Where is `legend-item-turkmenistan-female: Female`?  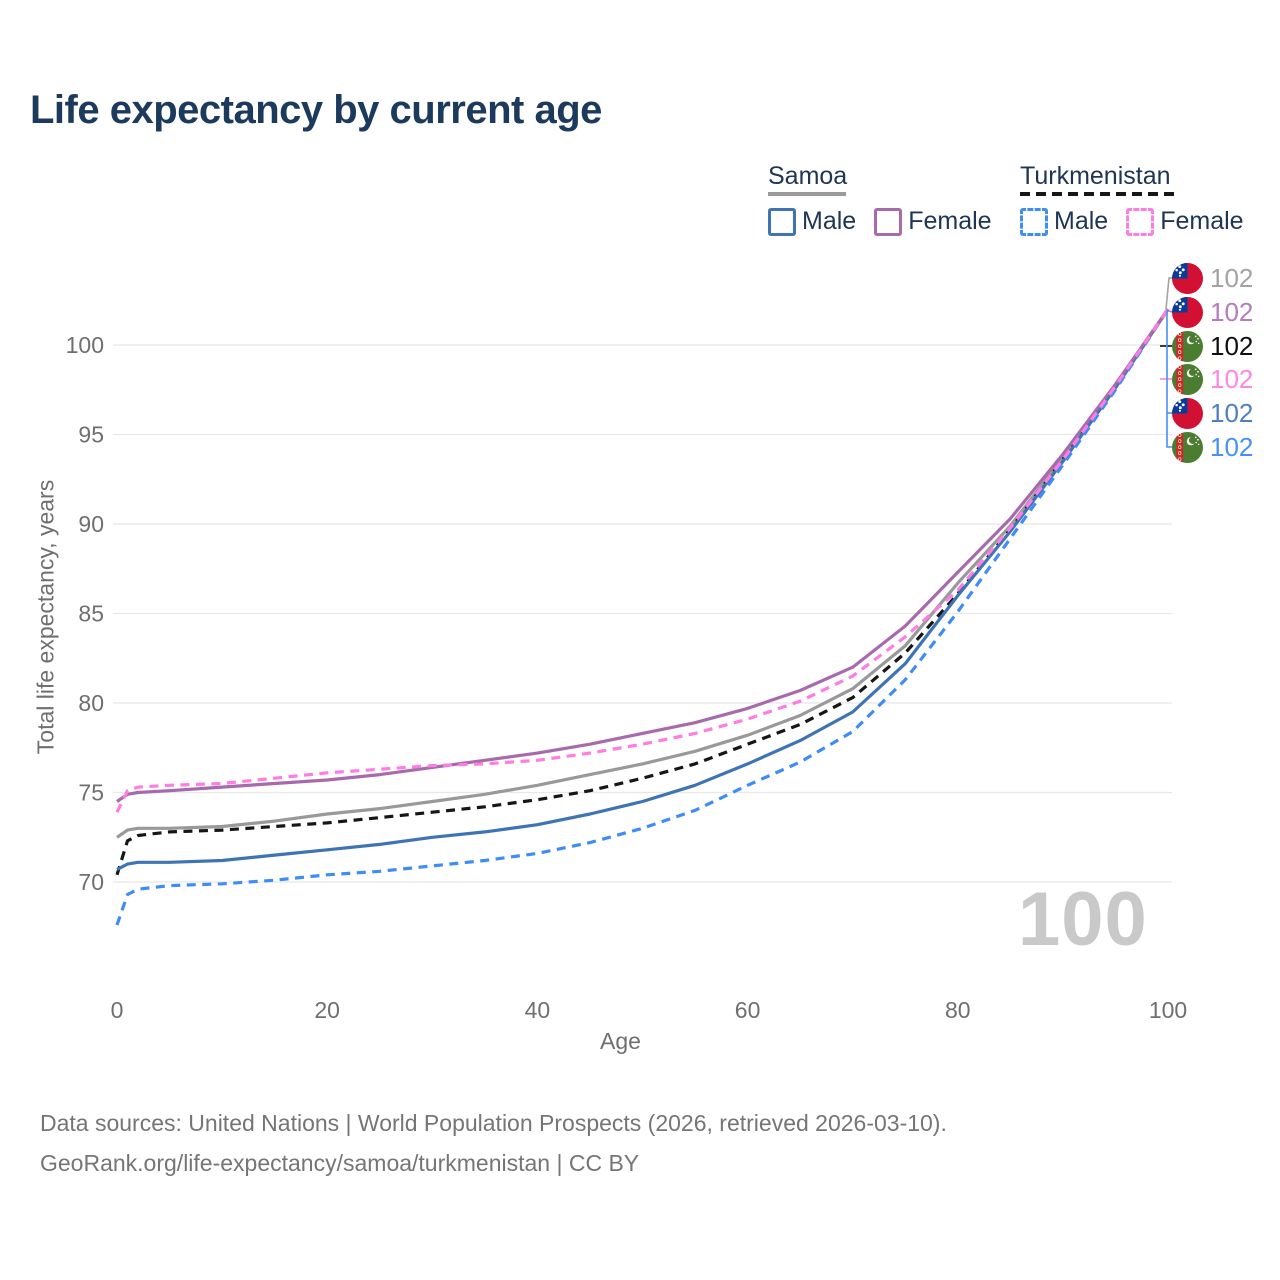 legend-item-turkmenistan-female: Female is located at coordinates (1185, 221).